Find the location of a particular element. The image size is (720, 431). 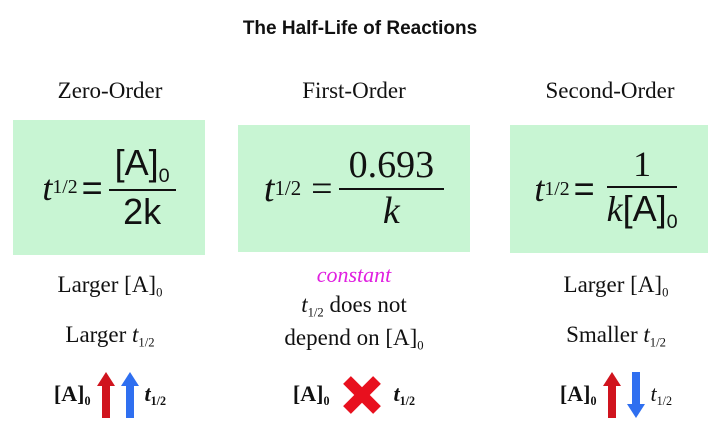

second-order-line1: Larger [A]0 is located at coordinates (616, 286).